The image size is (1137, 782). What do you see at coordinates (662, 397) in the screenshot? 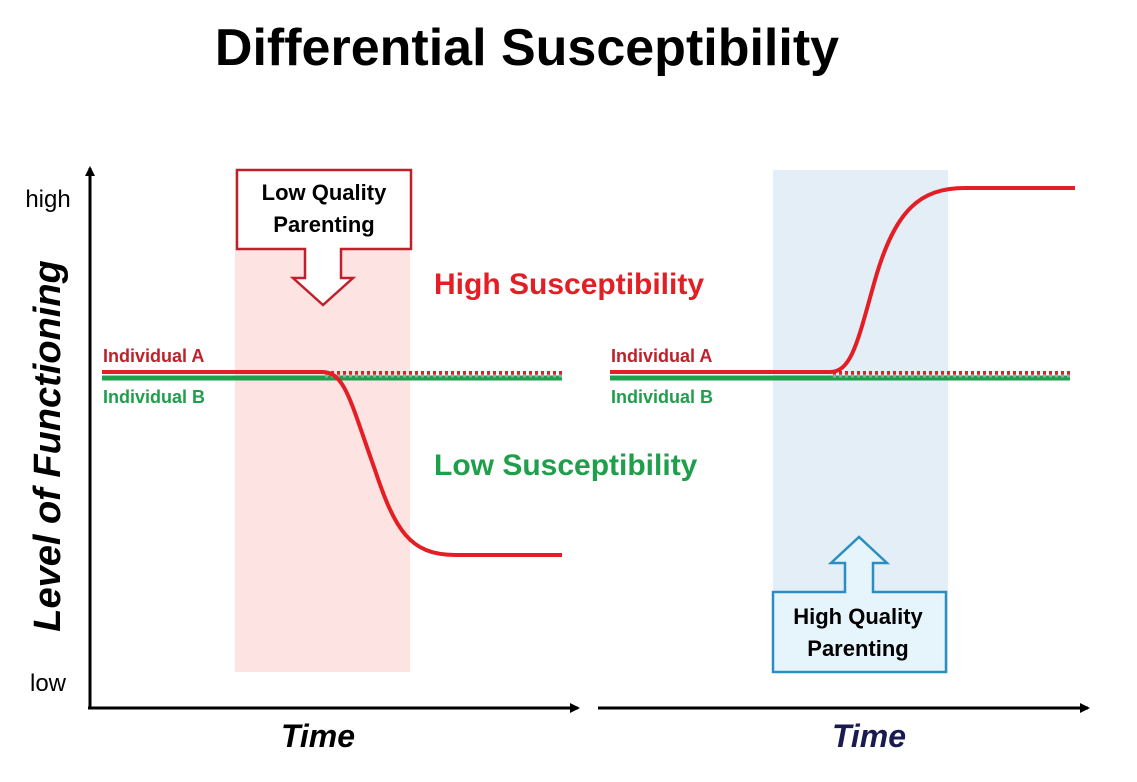
I see `right-individual-b-label: Individual B` at bounding box center [662, 397].